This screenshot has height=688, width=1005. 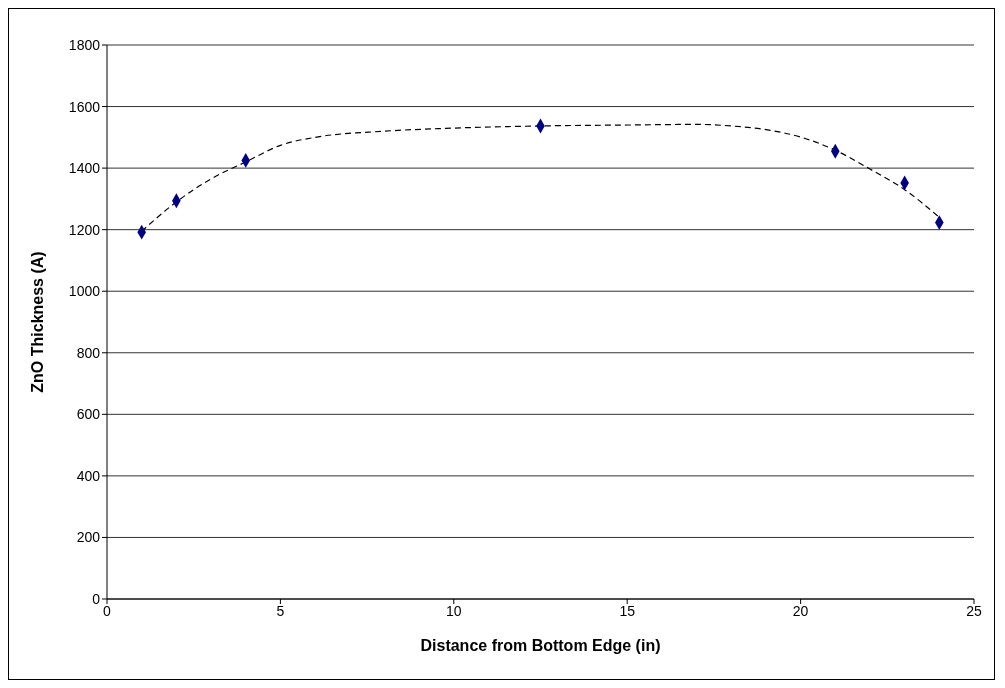 What do you see at coordinates (454, 610) in the screenshot?
I see `x-tick-label: 10` at bounding box center [454, 610].